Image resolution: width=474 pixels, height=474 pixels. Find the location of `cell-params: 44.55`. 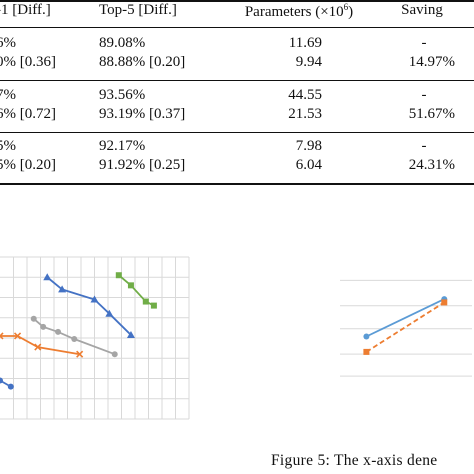

cell-params: 44.55 is located at coordinates (305, 95).